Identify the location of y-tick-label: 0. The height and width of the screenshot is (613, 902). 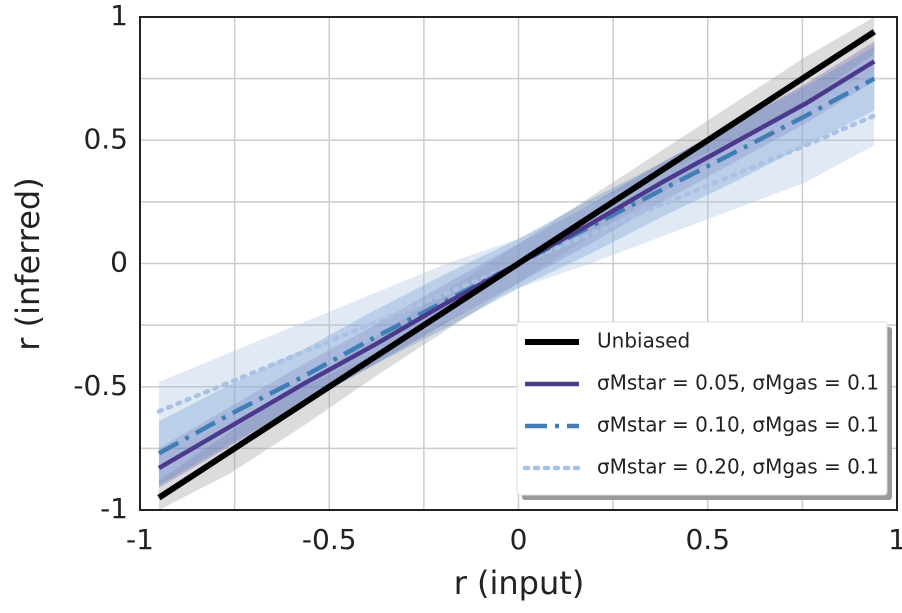
(119, 262).